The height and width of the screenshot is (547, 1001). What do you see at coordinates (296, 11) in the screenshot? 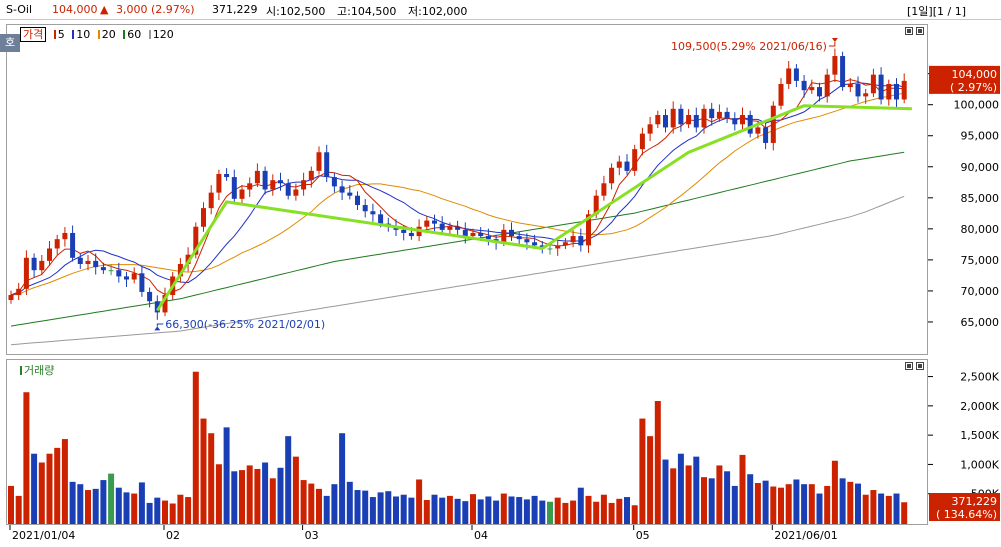
I see `open-price: 시:102,500` at bounding box center [296, 11].